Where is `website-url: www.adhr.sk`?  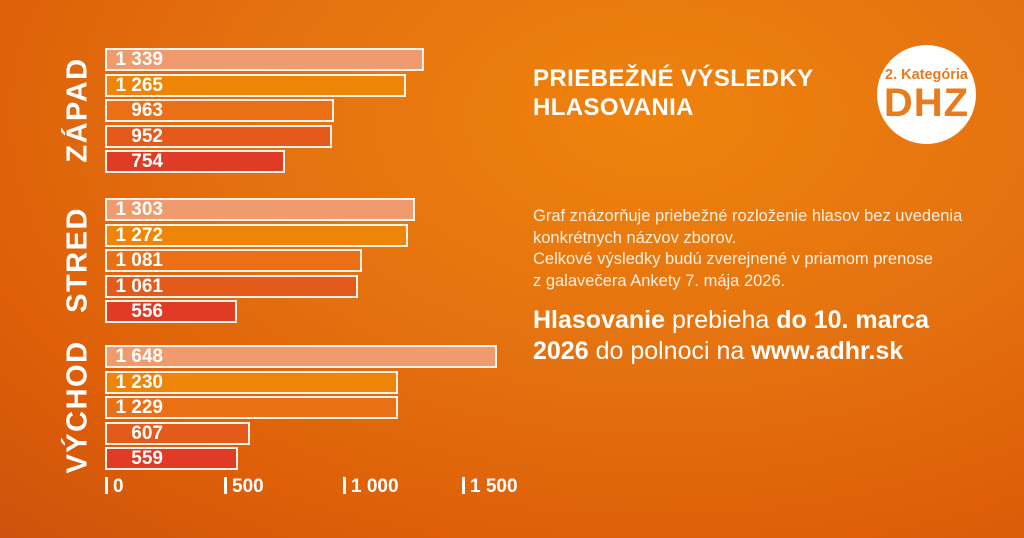 website-url: www.adhr.sk is located at coordinates (827, 351).